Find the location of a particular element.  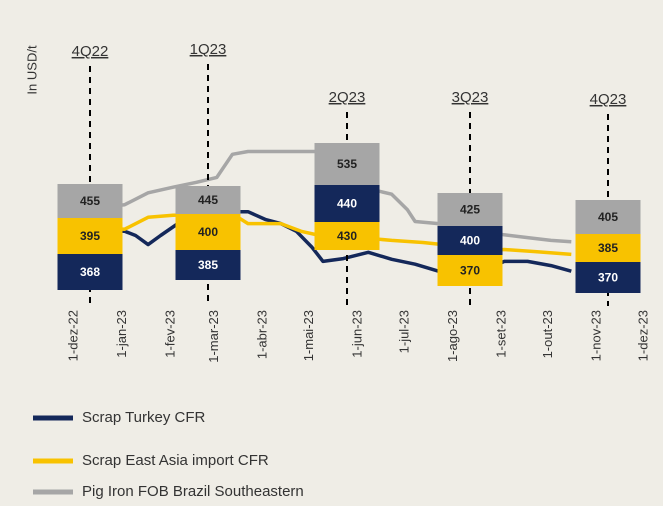

quarter-label: 1Q23 is located at coordinates (208, 49).